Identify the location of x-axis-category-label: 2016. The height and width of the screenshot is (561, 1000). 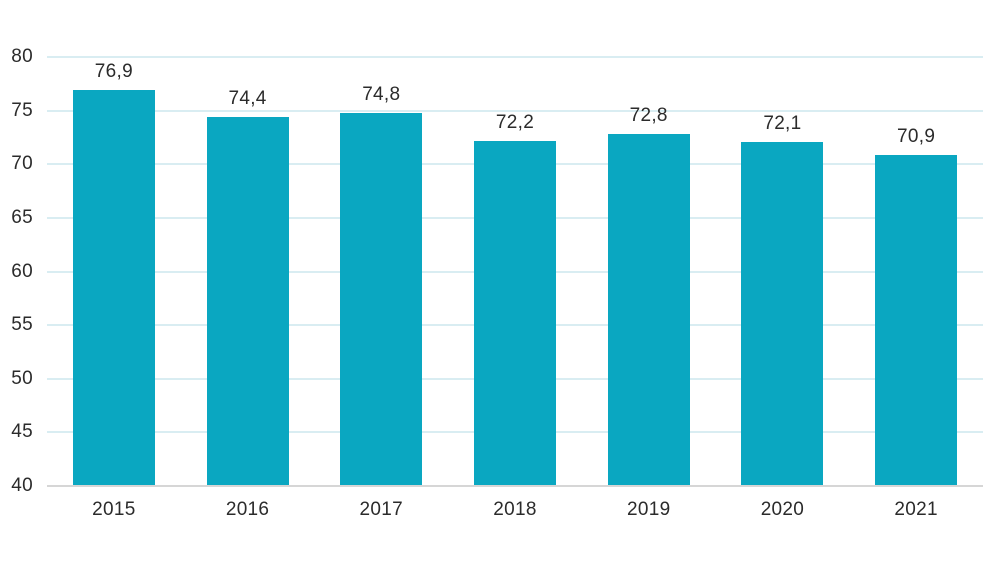
(247, 509).